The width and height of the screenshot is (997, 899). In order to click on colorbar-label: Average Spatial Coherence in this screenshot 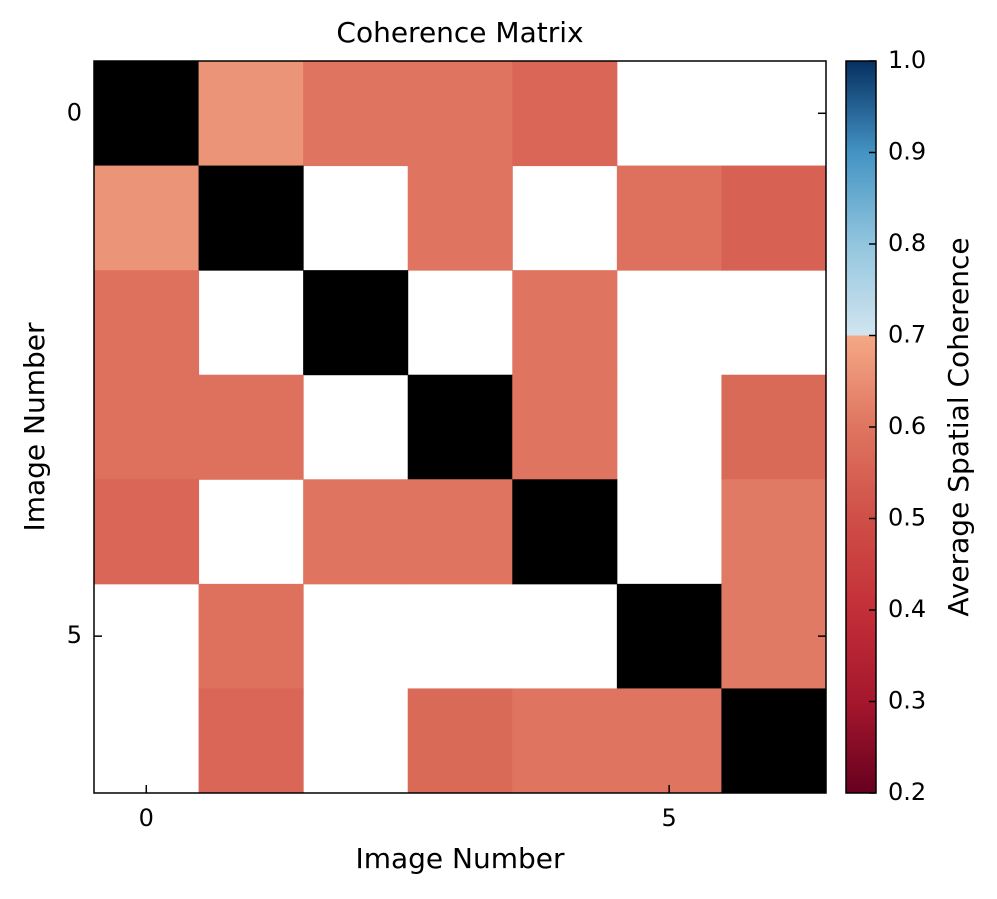, I will do `click(958, 426)`.